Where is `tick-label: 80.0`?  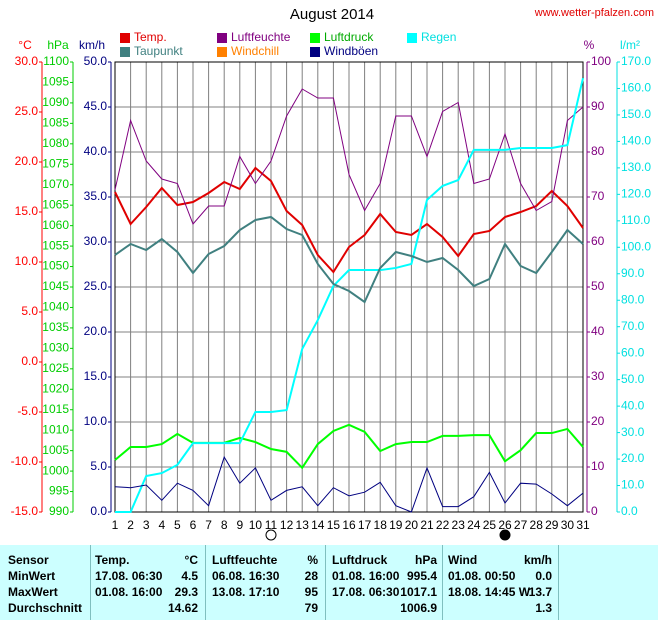 tick-label: 80.0 is located at coordinates (633, 299).